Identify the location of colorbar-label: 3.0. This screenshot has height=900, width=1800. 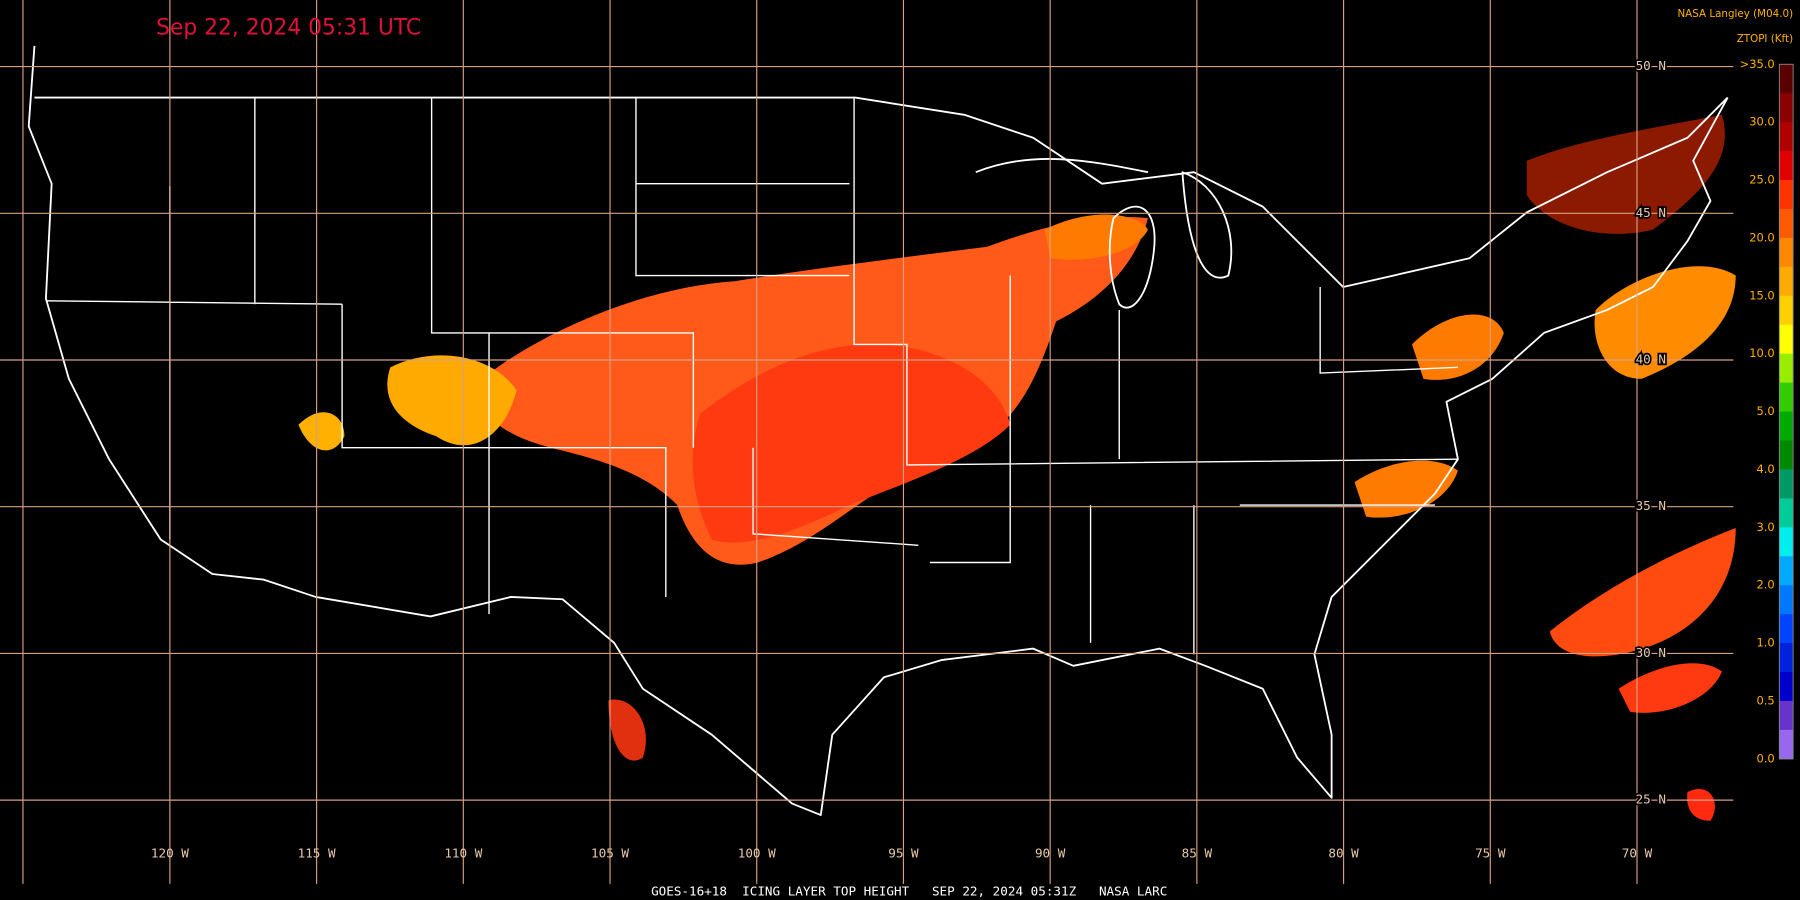
(1765, 527).